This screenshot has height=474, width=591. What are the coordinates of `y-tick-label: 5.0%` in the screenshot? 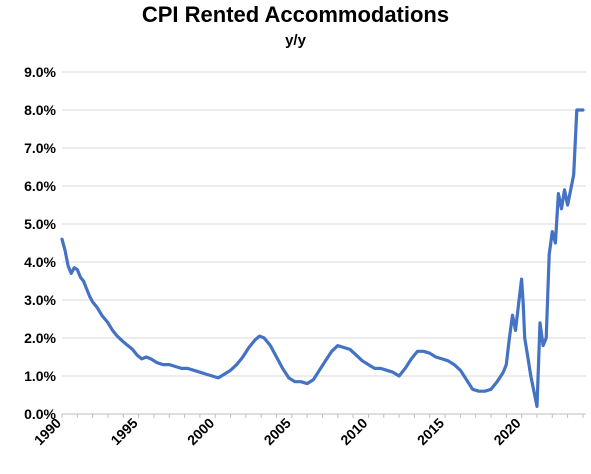 It's located at (40, 224).